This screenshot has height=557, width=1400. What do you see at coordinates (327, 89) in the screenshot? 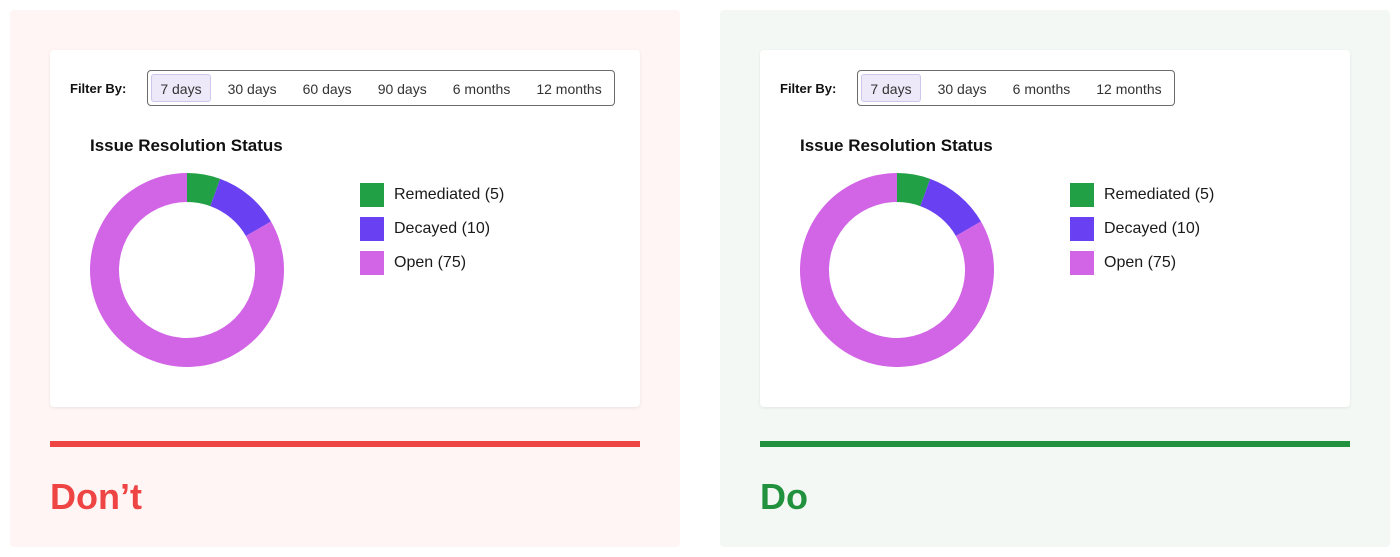
I see `filter-option-60-days: 60 days` at bounding box center [327, 89].